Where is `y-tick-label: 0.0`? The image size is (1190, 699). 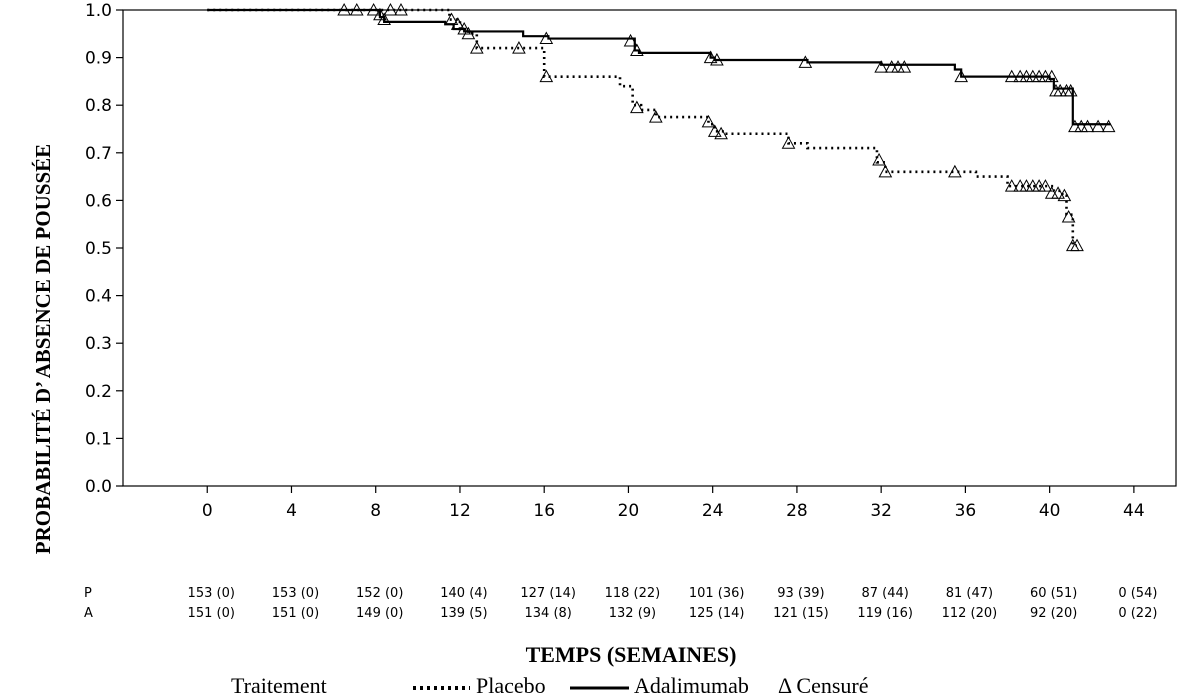 y-tick-label: 0.0 is located at coordinates (98, 487).